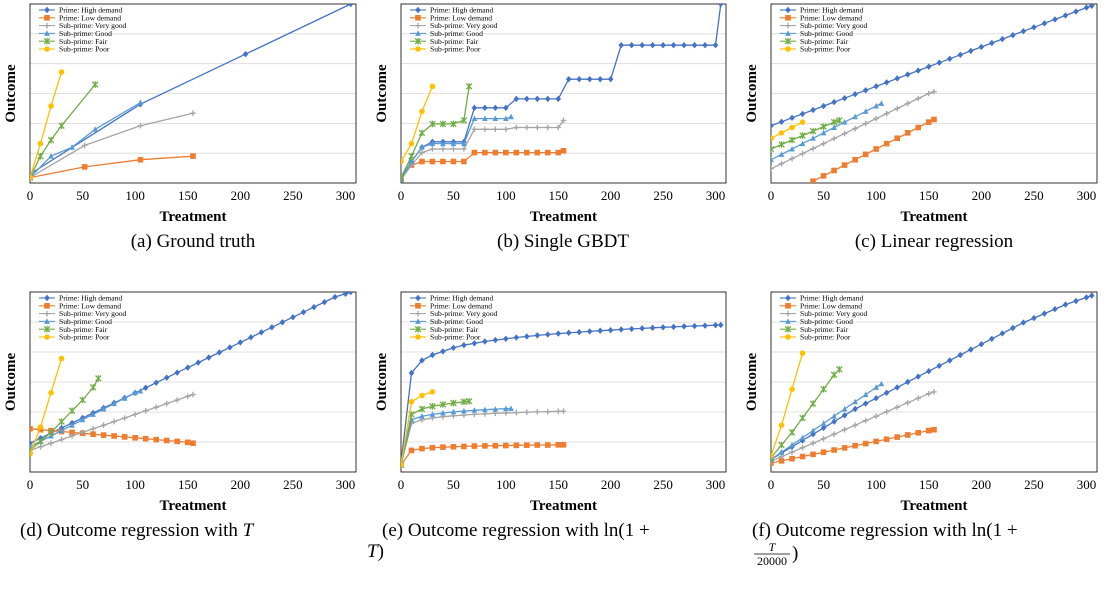 This screenshot has height=593, width=1119. I want to click on panel-caption: (e) Outcome regression with ln(1 +, so click(516, 530).